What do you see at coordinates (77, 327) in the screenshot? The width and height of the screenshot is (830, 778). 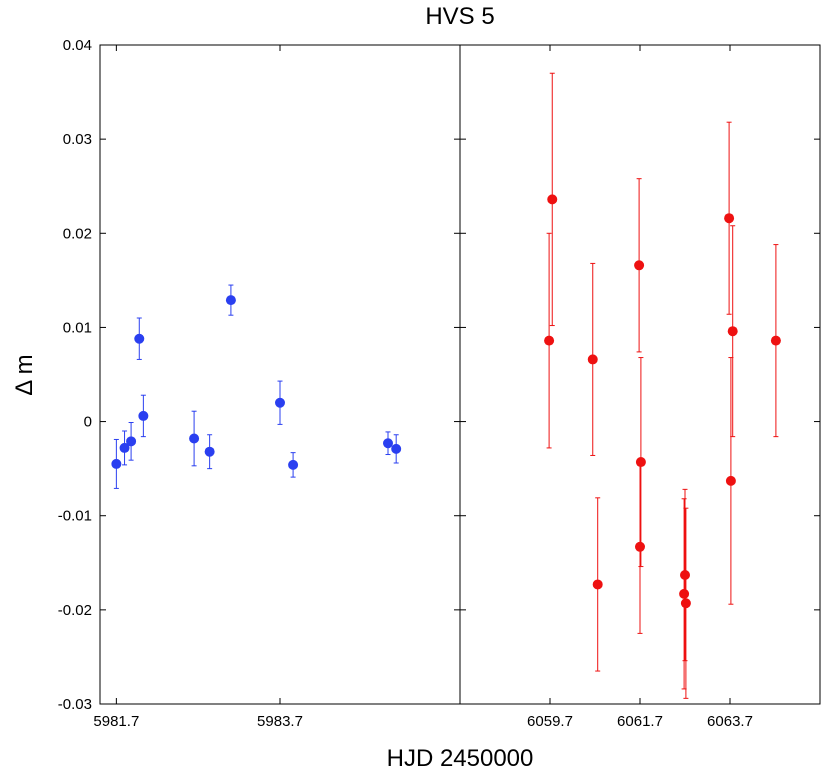 I see `y-tick-label: 0.01` at bounding box center [77, 327].